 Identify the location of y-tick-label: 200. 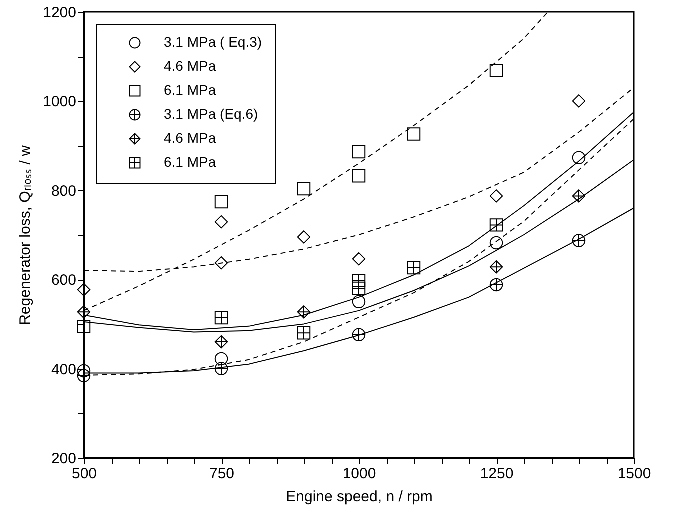
(63, 459).